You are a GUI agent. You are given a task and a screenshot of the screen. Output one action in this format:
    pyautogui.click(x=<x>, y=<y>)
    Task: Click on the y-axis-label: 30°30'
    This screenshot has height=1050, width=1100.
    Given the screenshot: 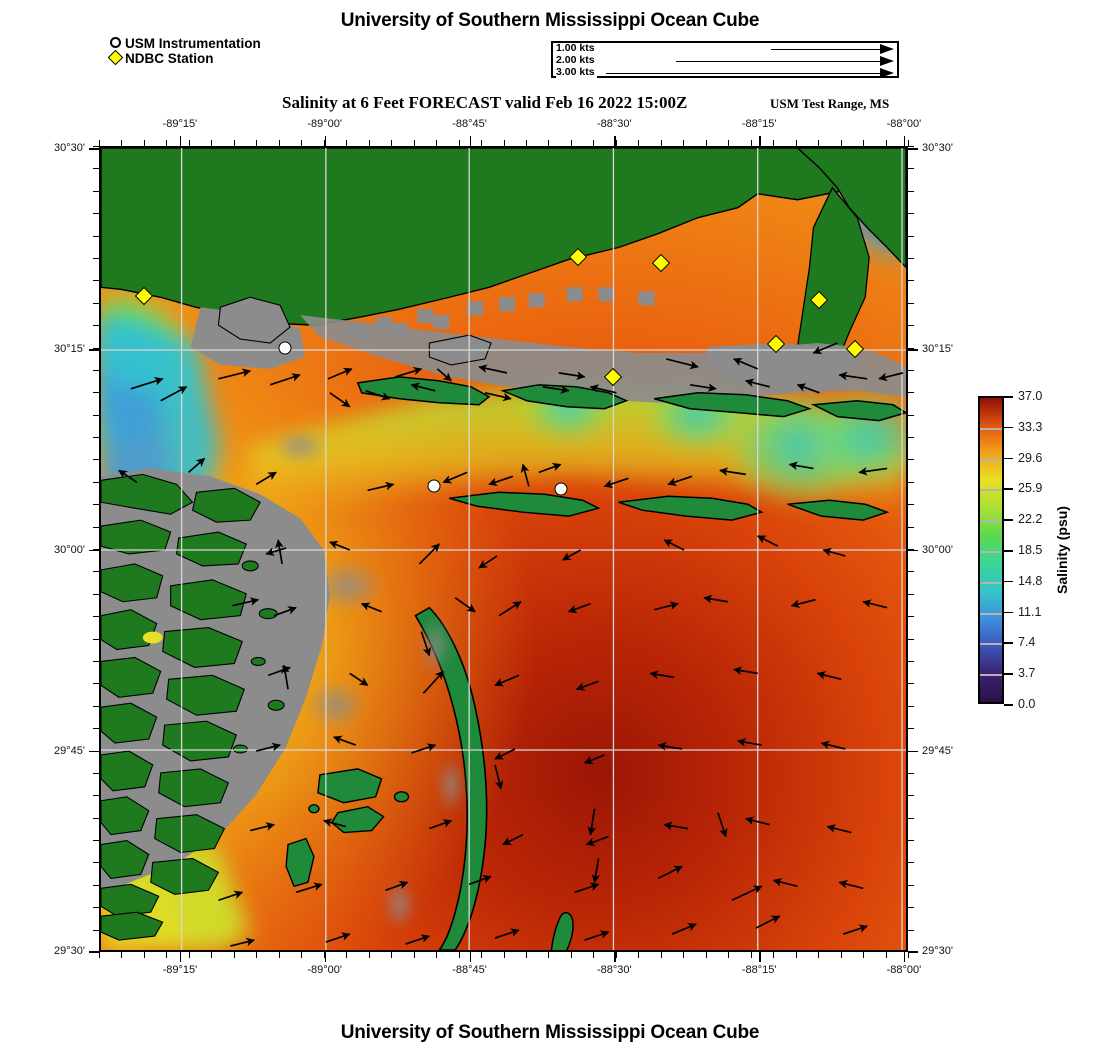 What is the action you would take?
    pyautogui.click(x=69, y=148)
    